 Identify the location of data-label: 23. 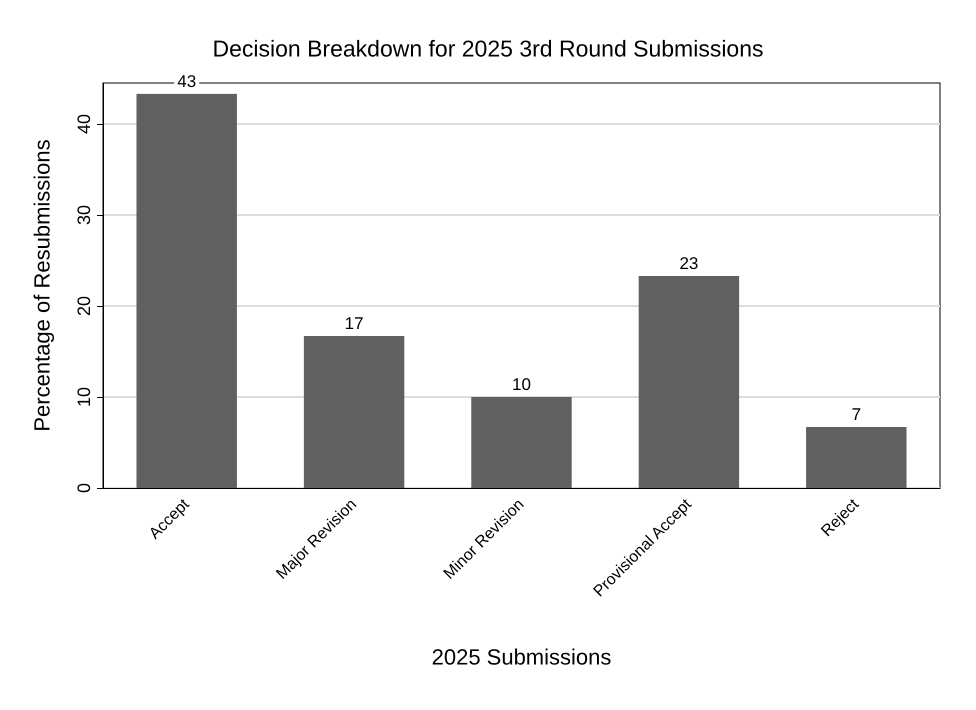
(688, 263).